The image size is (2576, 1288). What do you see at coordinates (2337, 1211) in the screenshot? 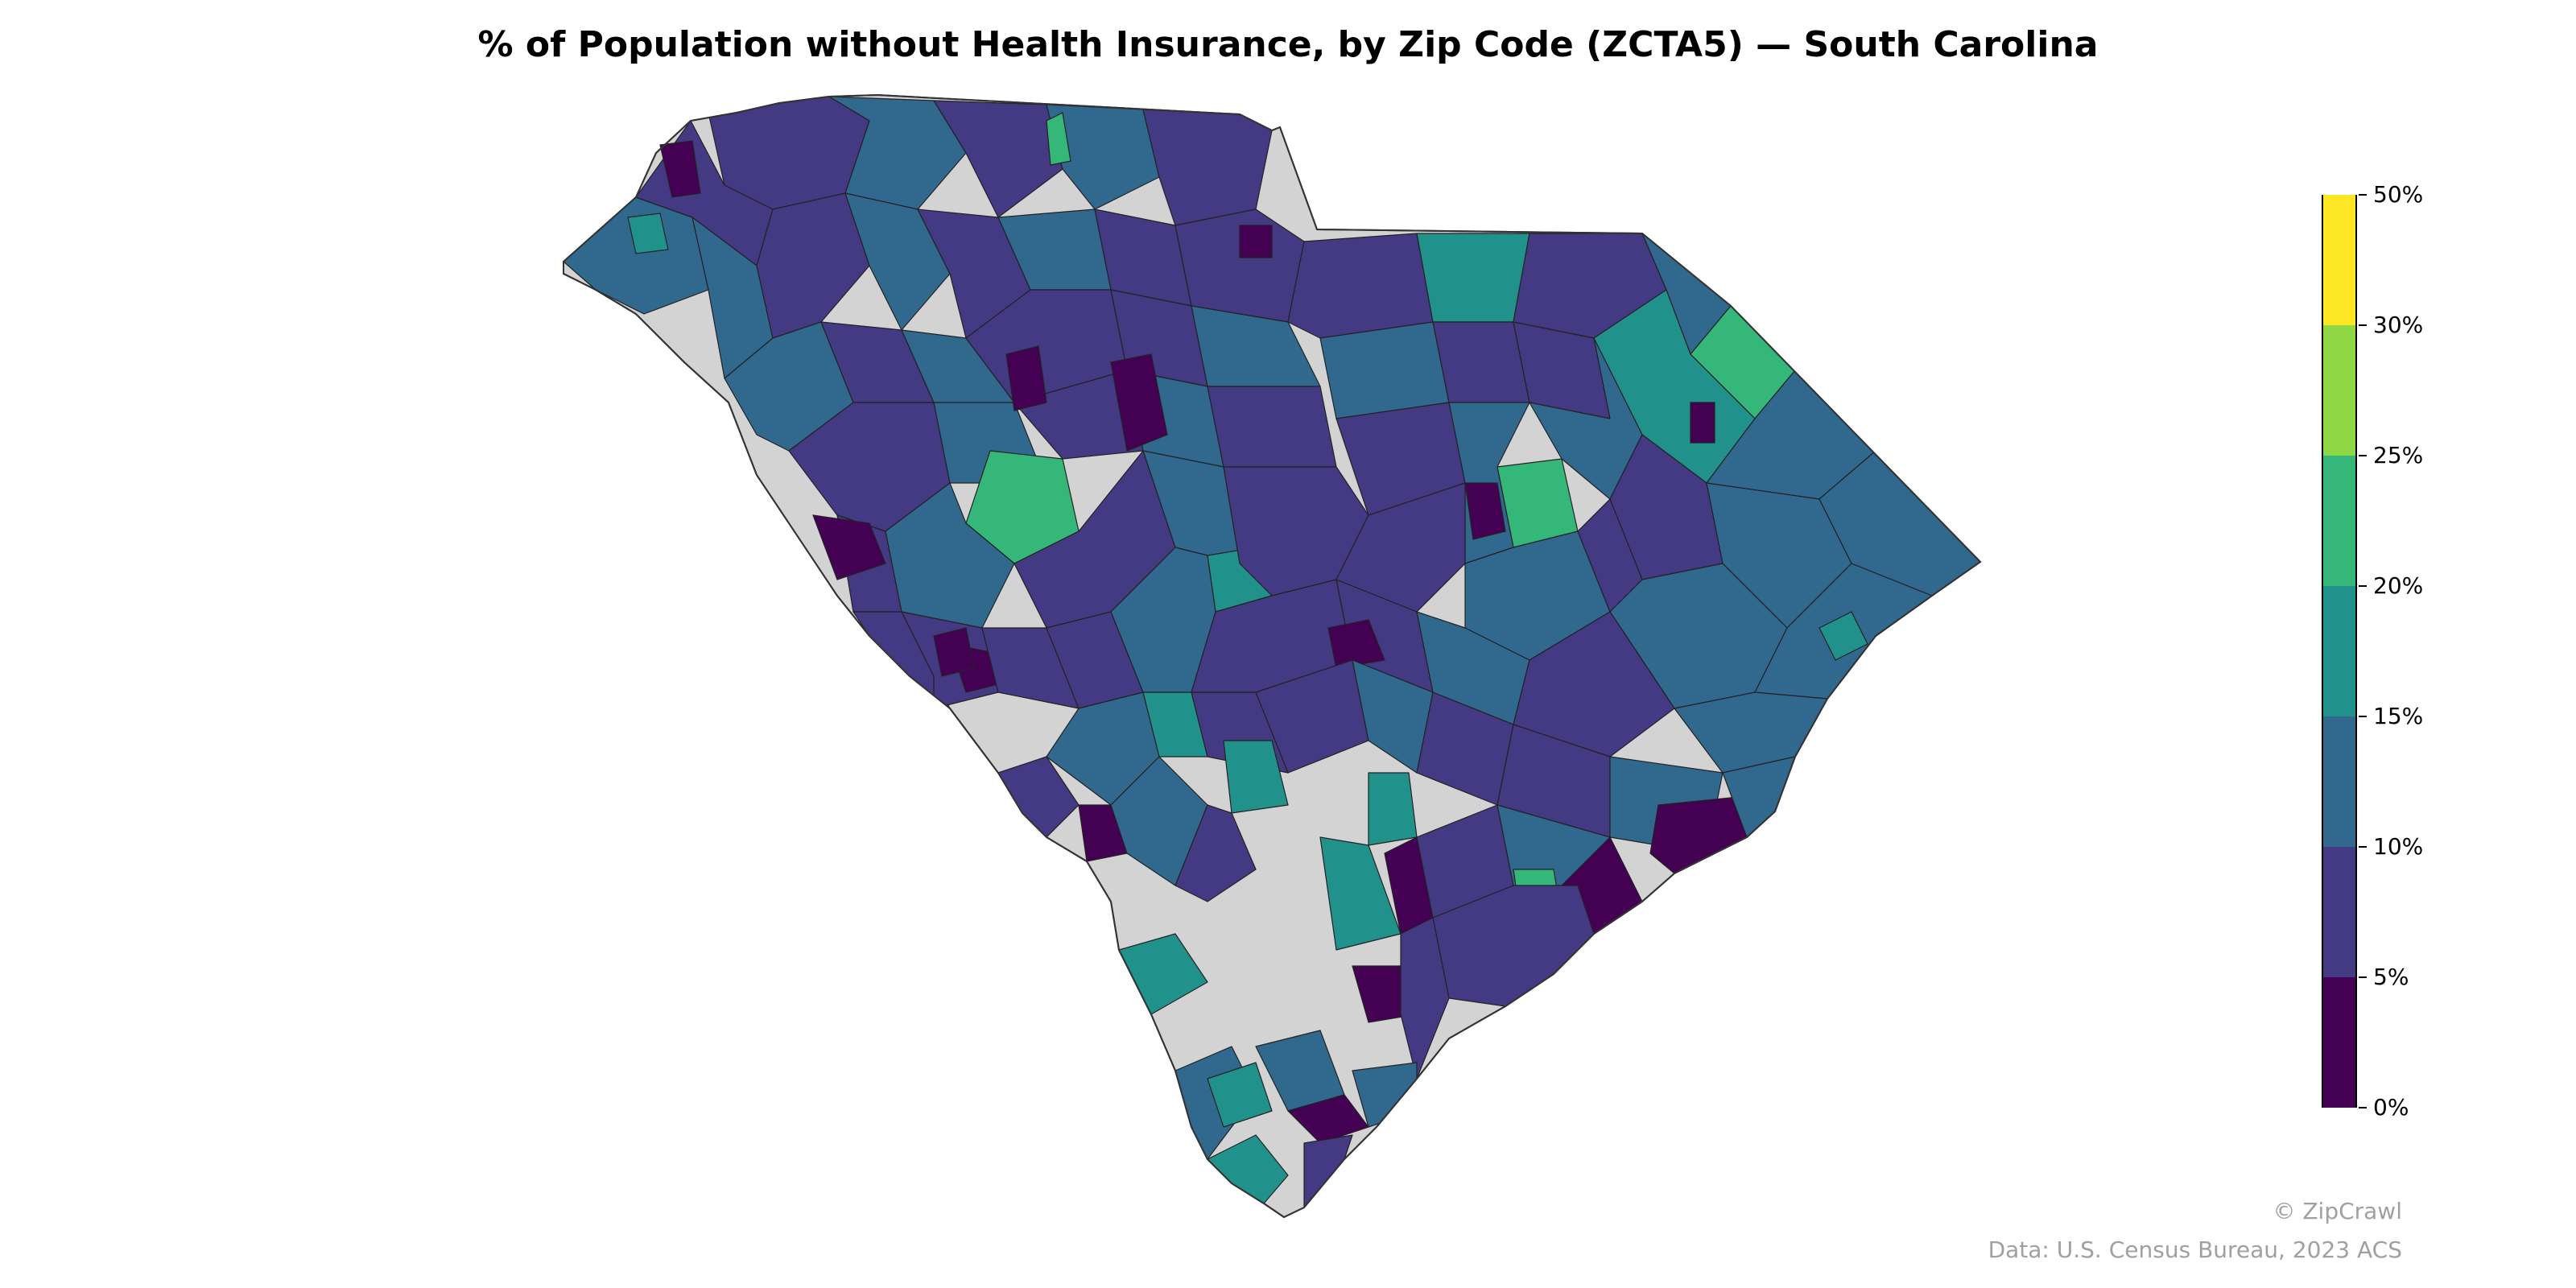
I see `credit-brand: © ZipCrawl` at bounding box center [2337, 1211].